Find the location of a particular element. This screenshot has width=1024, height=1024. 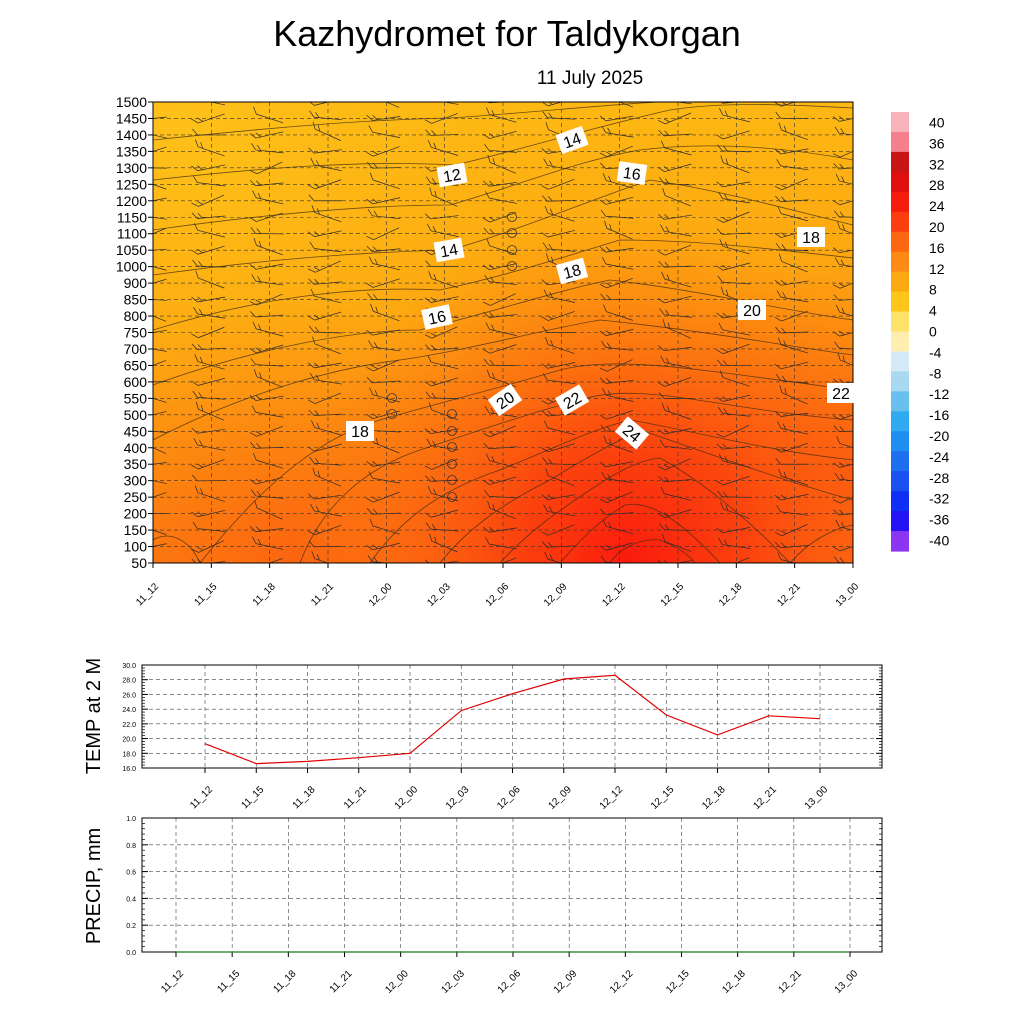

heatmap-y-tick-label: 1400 is located at coordinates (131, 135).